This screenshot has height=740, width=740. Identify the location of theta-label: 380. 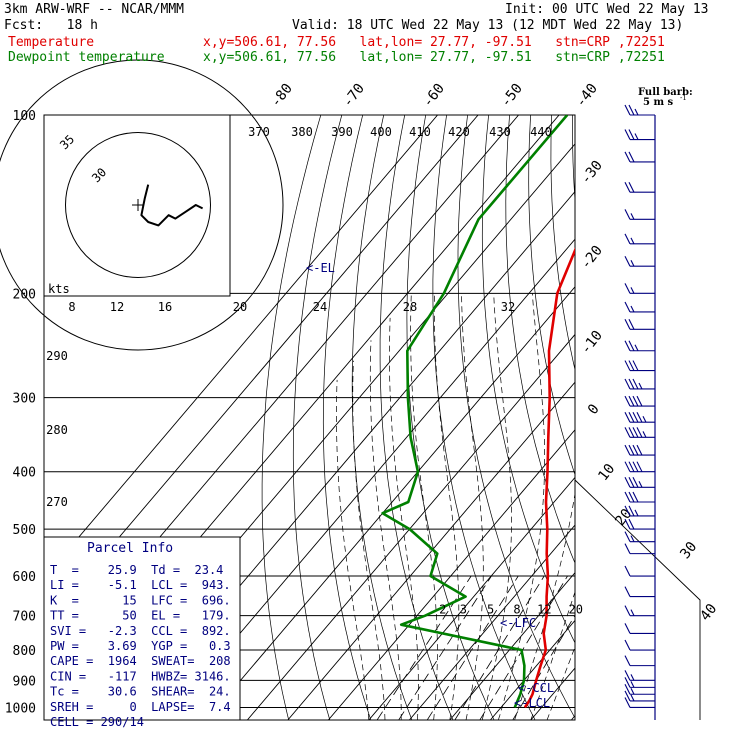
(302, 132).